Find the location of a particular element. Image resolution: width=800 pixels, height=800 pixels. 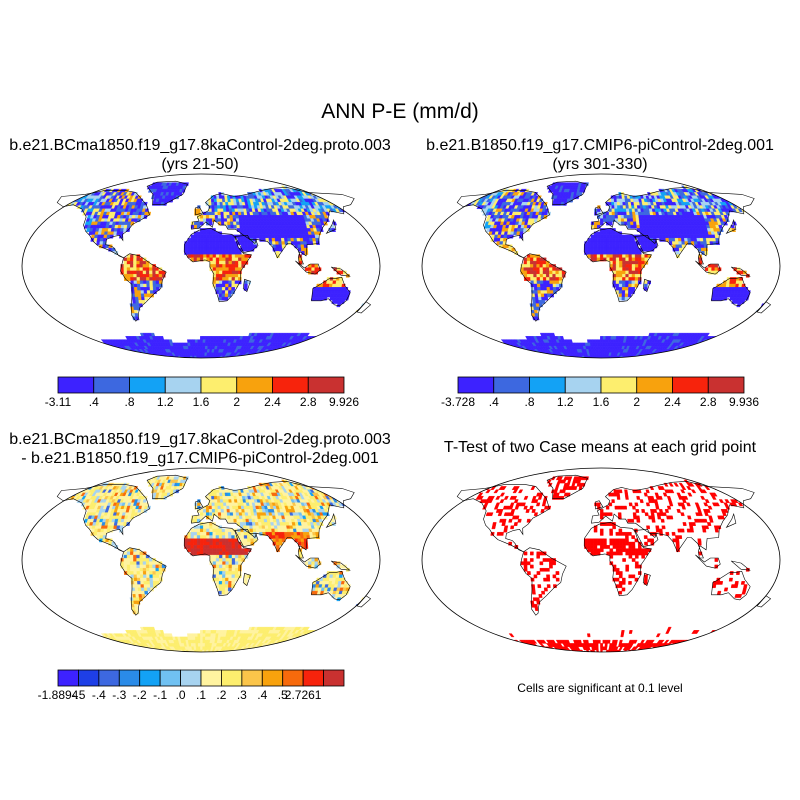

panel-3-colorbar-label-7: .1 is located at coordinates (201, 695).